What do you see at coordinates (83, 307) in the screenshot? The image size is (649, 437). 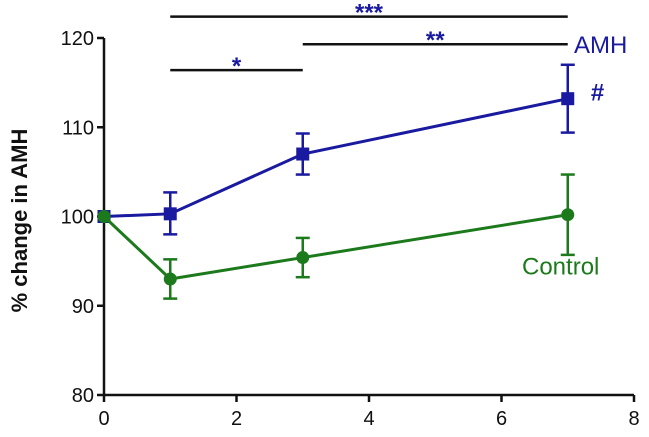 I see `y-tick-label: 90` at bounding box center [83, 307].